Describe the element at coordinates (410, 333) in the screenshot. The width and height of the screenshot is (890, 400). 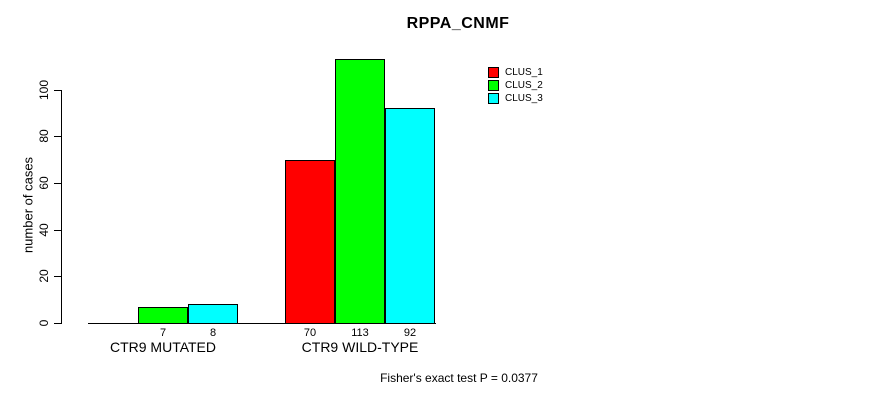
I see `bar-value-label: 92` at that location.